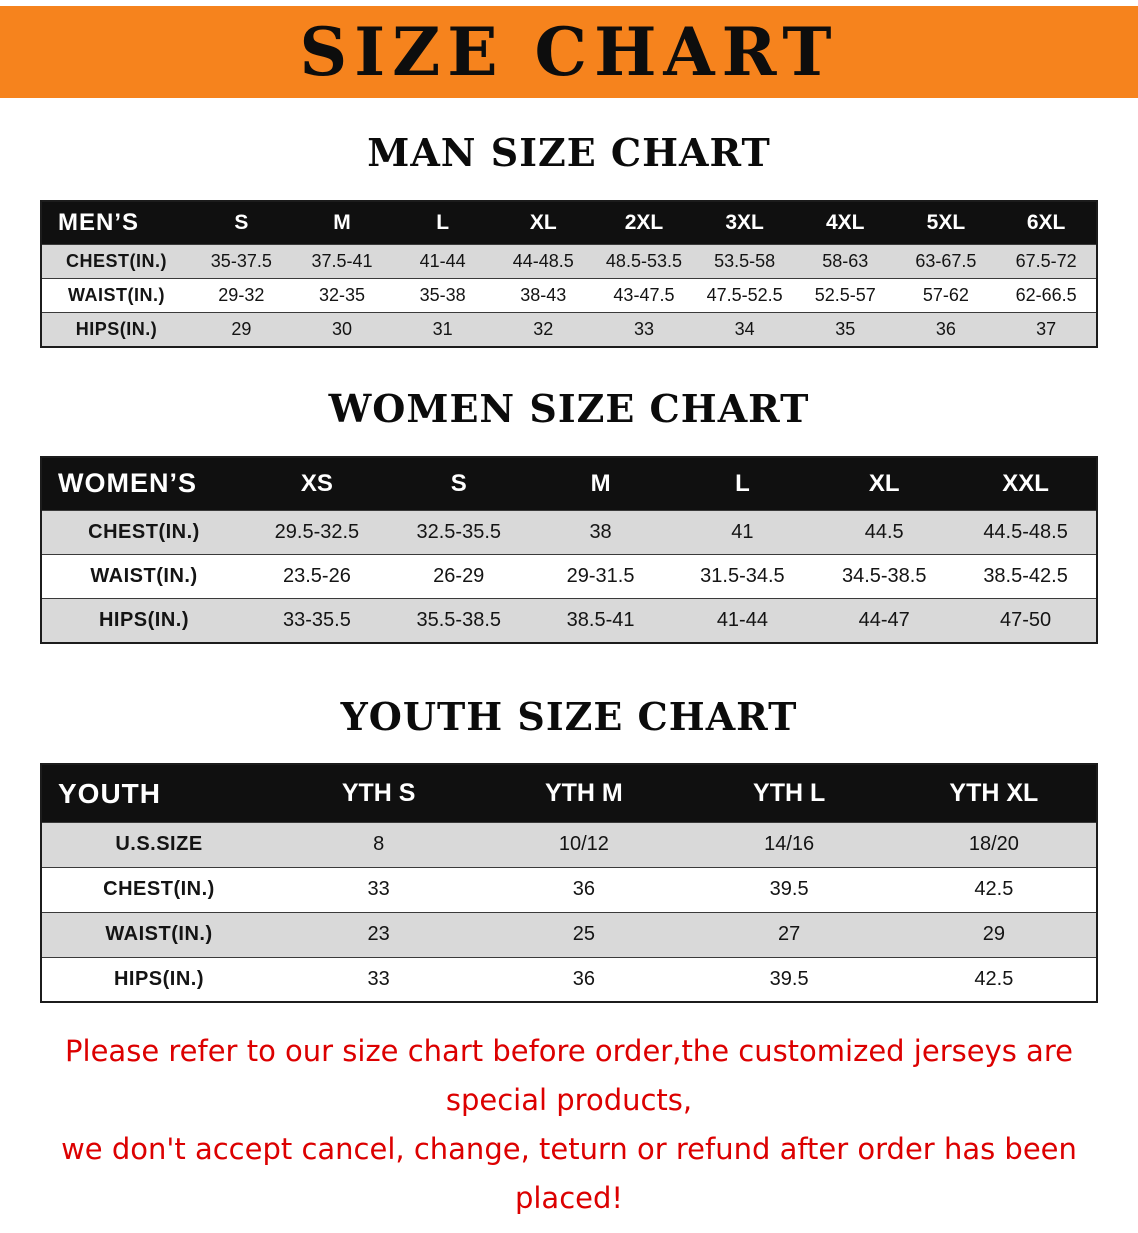  Describe the element at coordinates (744, 295) in the screenshot. I see `size-value-cell: 47.5-52.5` at that location.